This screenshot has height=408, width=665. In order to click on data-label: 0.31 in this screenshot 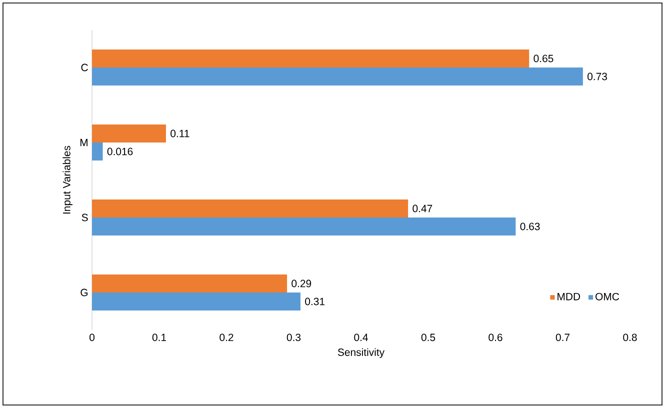, I will do `click(314, 302)`.